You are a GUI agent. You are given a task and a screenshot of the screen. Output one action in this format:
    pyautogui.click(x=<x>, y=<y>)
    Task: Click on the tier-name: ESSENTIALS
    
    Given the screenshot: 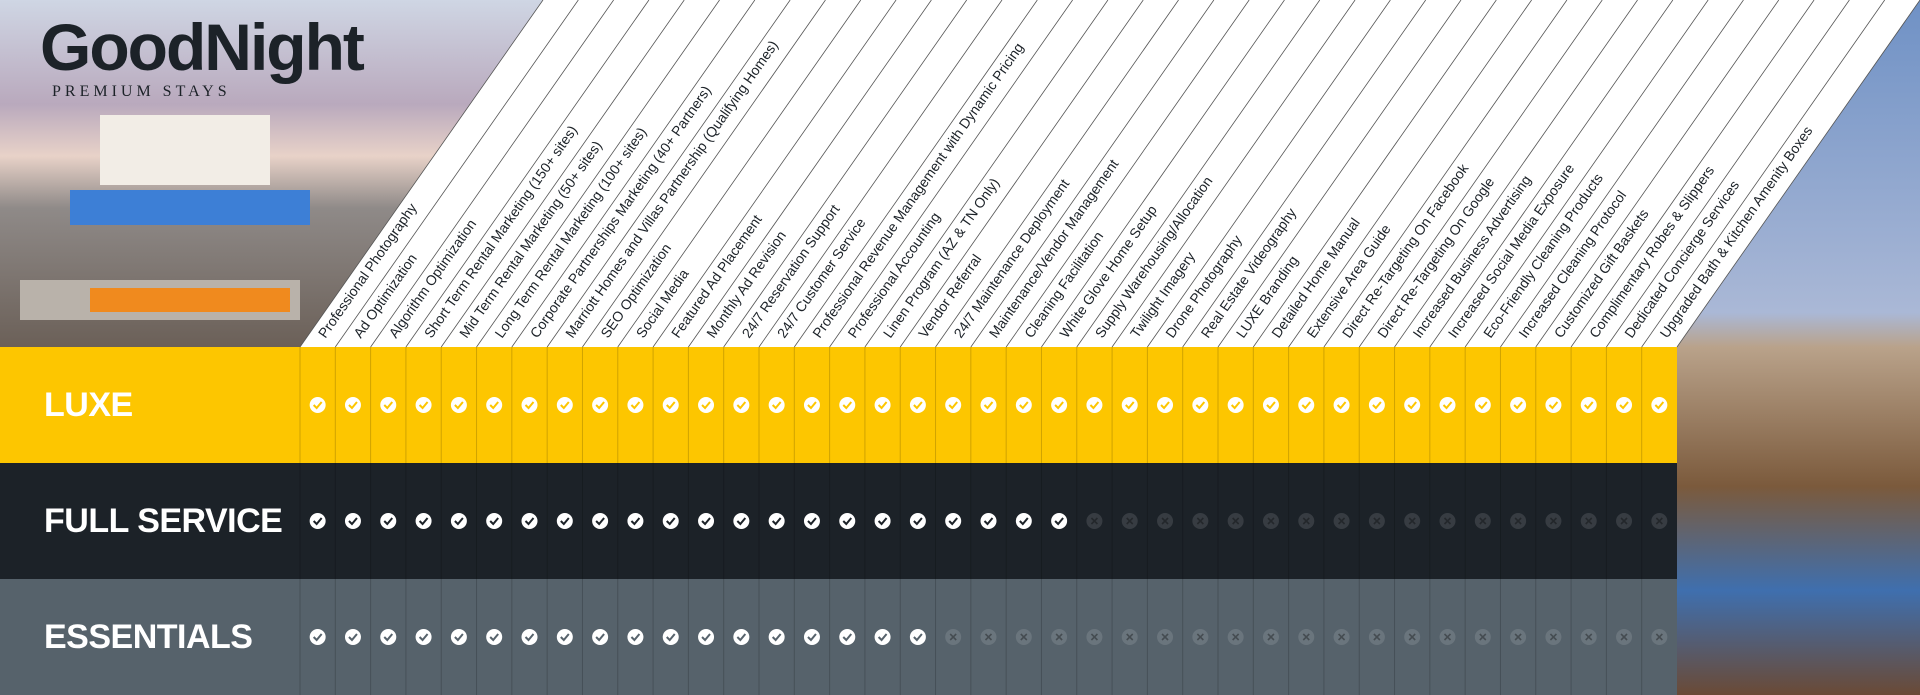 What is the action you would take?
    pyautogui.click(x=148, y=637)
    